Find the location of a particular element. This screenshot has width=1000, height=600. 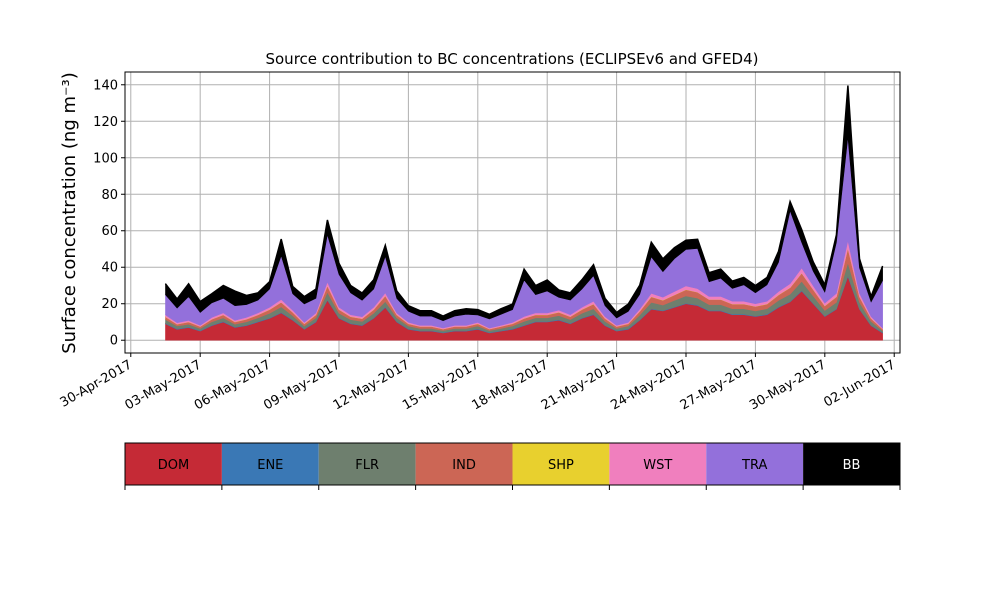

y-tick-label: 80 is located at coordinates (109, 195).